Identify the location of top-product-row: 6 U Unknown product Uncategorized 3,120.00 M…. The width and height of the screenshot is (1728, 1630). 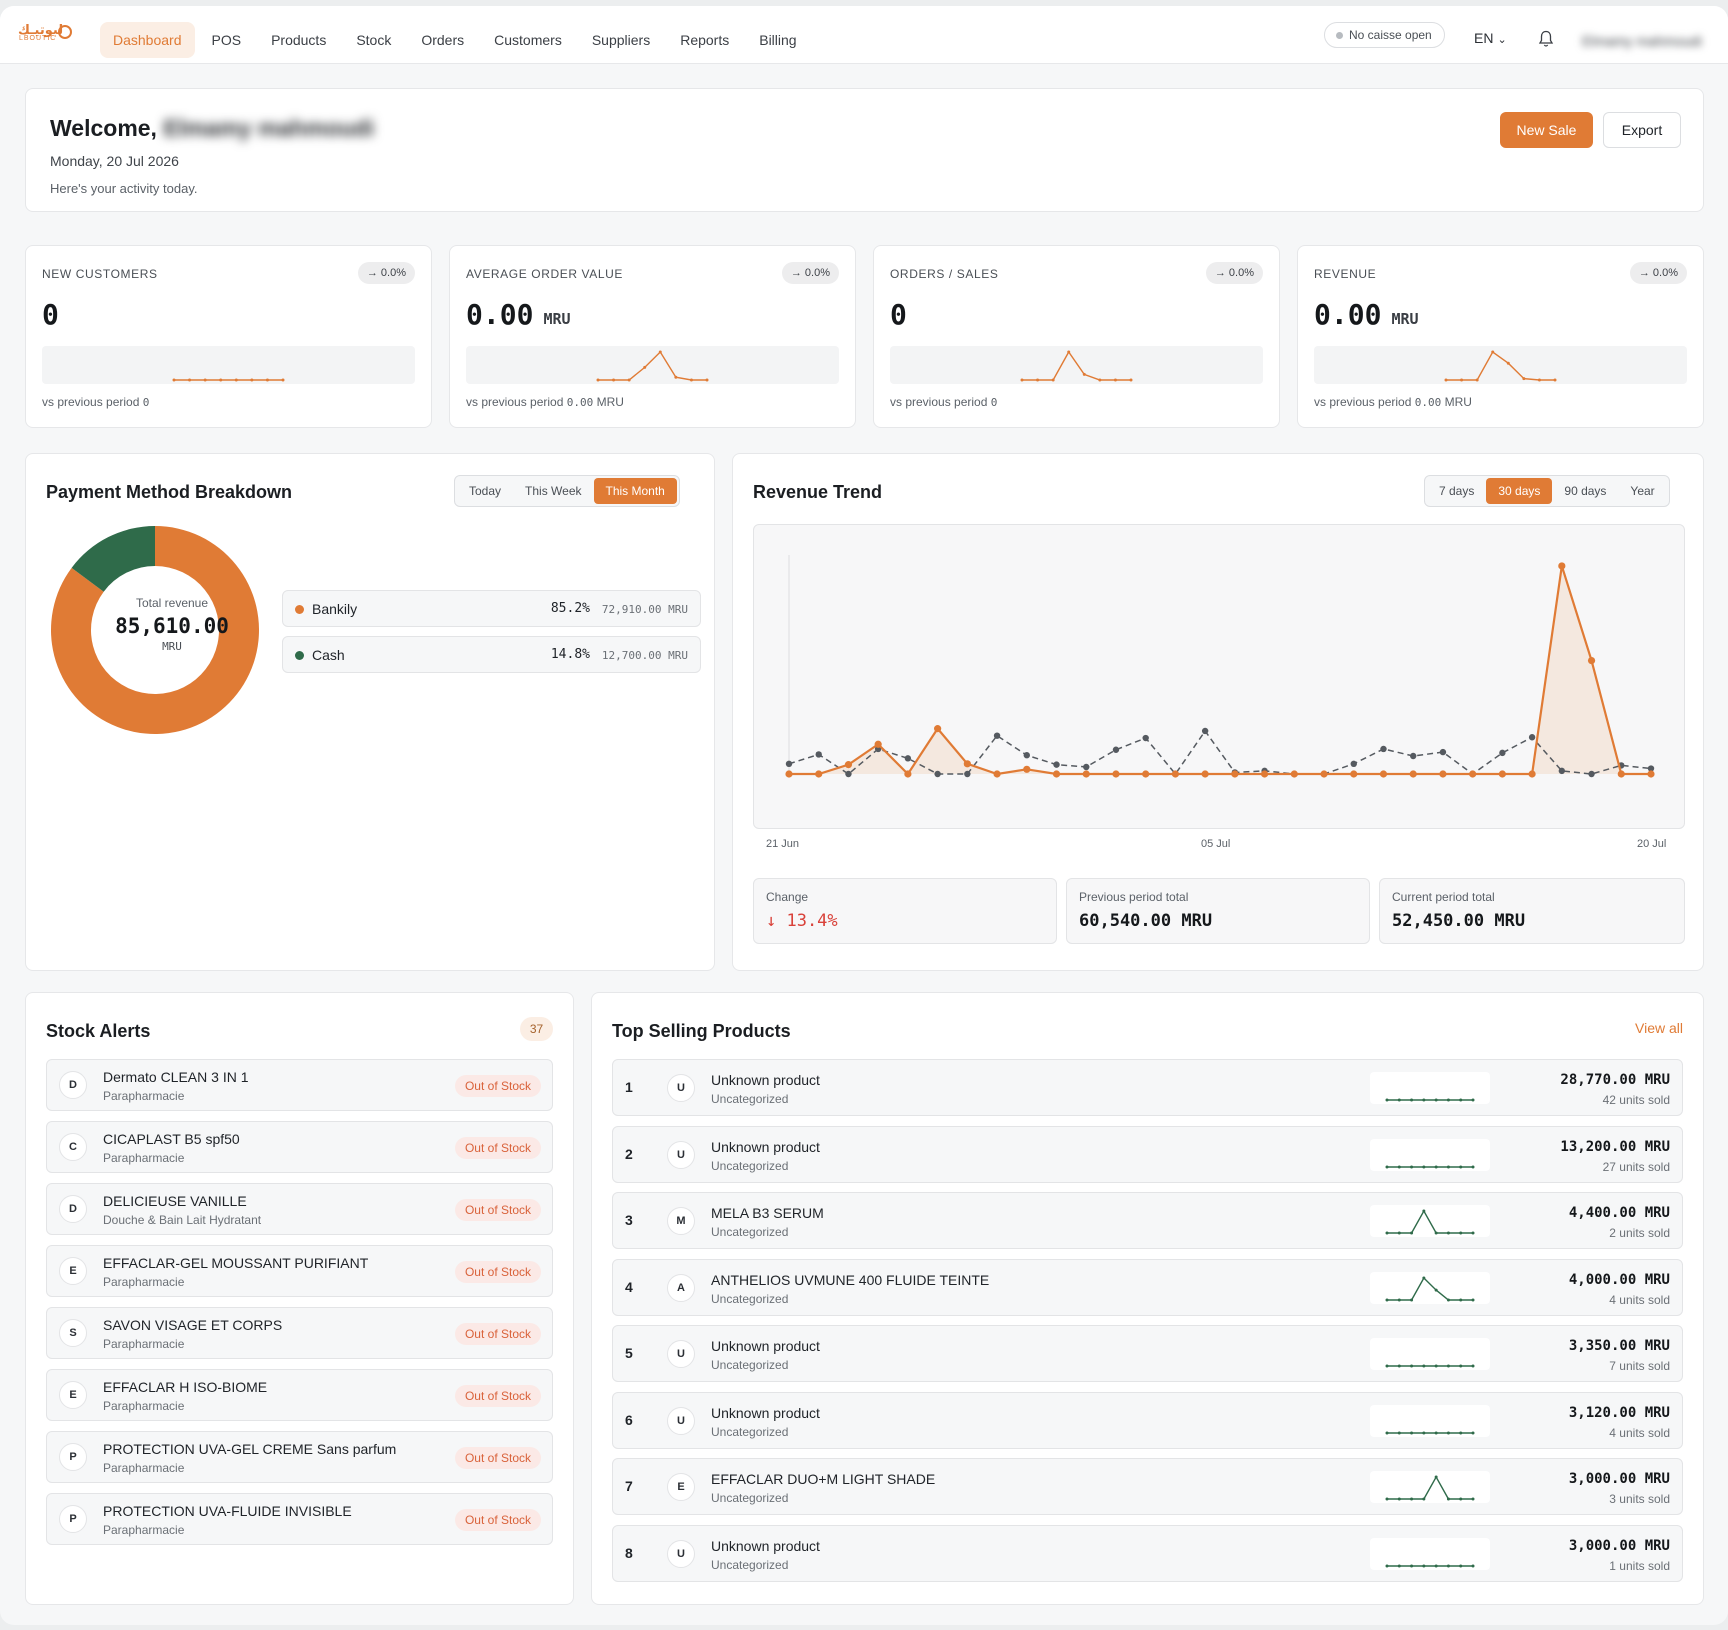
(1147, 1420).